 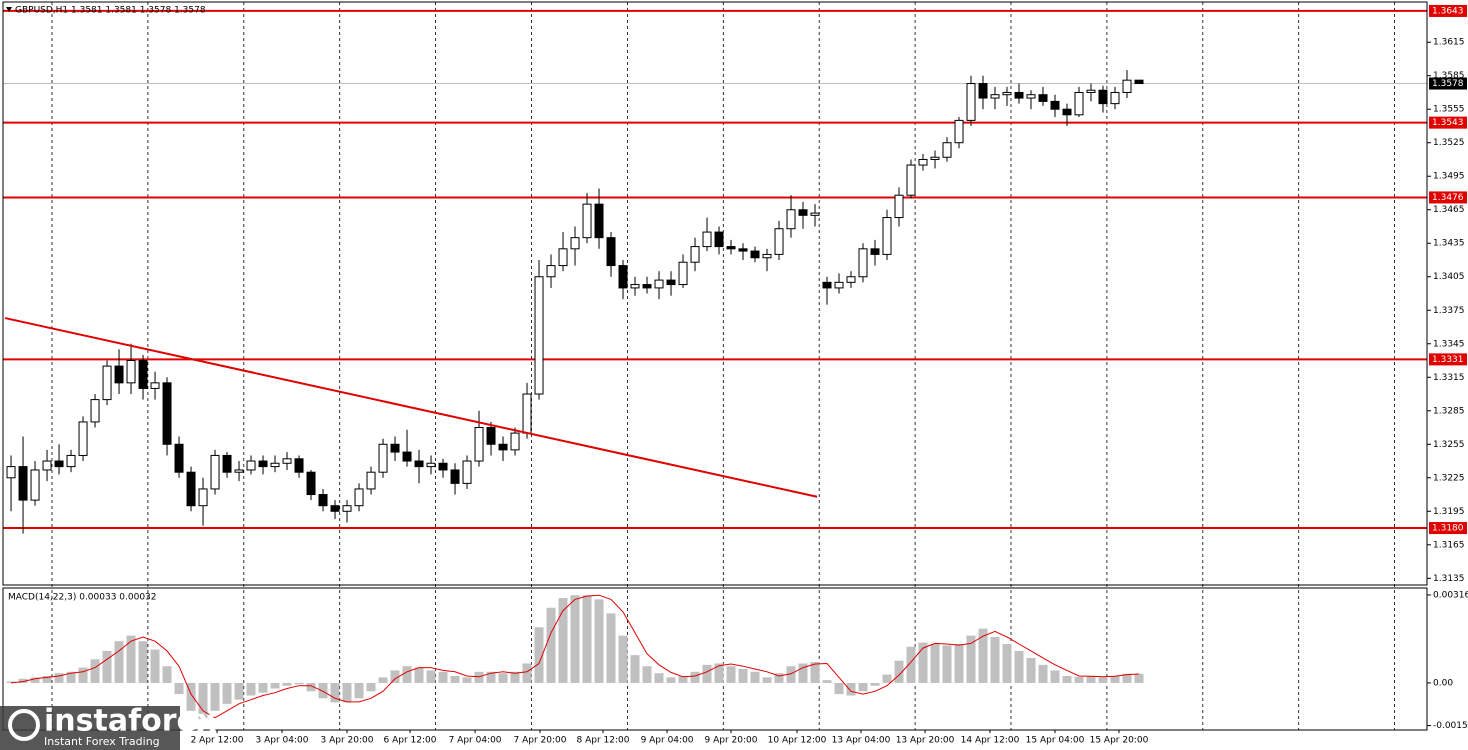 I want to click on y-tick-label: 1.3525, so click(x=1449, y=143).